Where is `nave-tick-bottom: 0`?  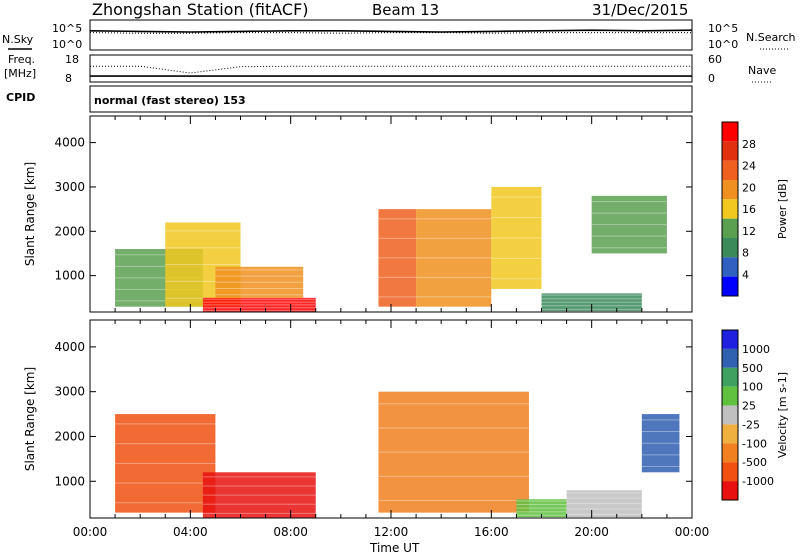 nave-tick-bottom: 0 is located at coordinates (711, 78).